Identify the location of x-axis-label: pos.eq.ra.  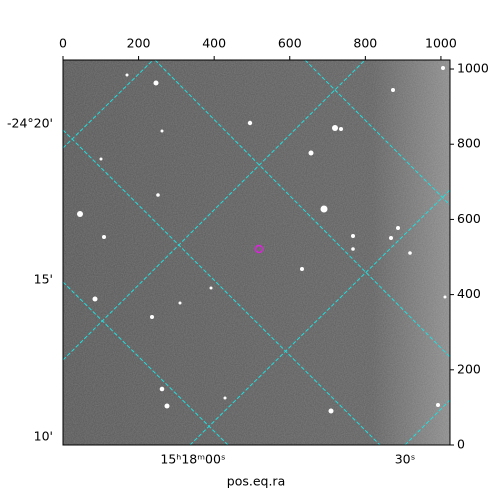
(256, 481).